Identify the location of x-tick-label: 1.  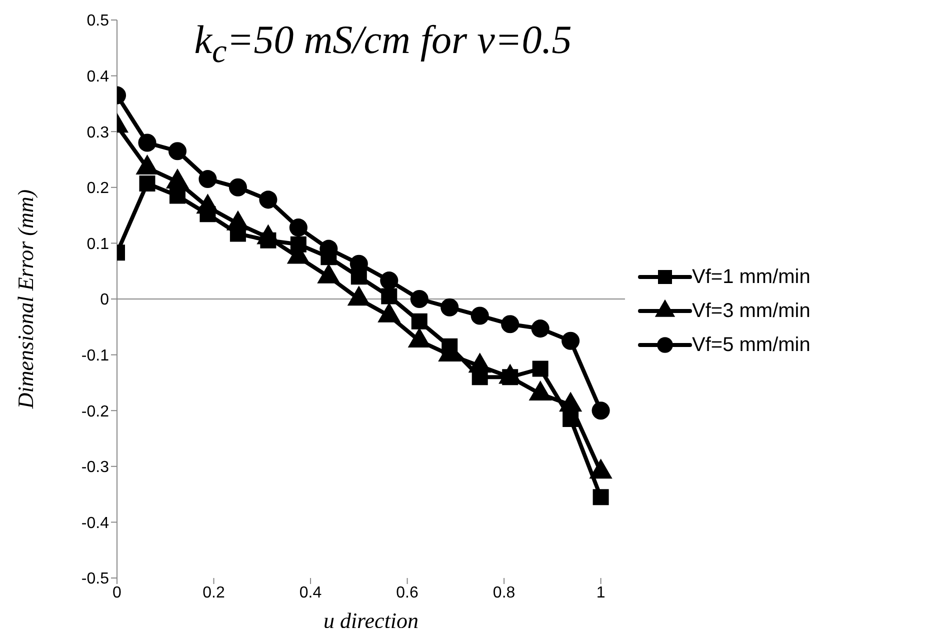
(601, 593).